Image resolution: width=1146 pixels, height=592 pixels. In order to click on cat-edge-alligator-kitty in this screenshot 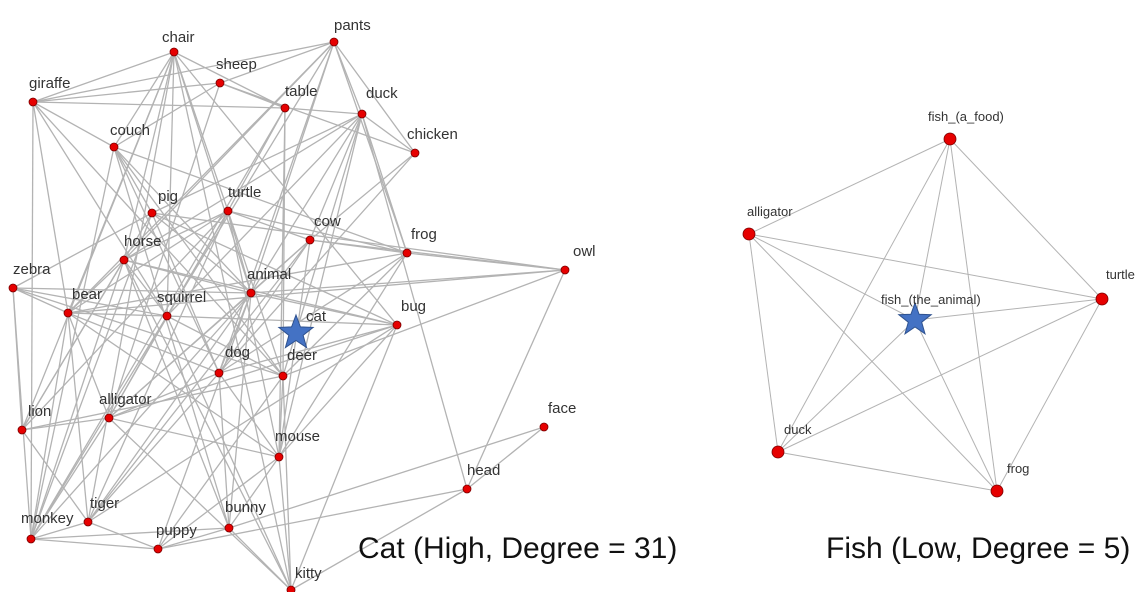, I will do `click(200, 504)`.